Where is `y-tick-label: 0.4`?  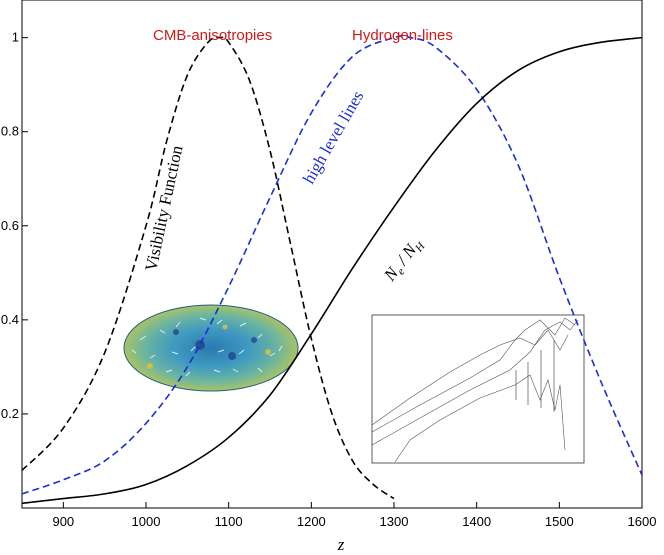 y-tick-label: 0.4 is located at coordinates (10, 319).